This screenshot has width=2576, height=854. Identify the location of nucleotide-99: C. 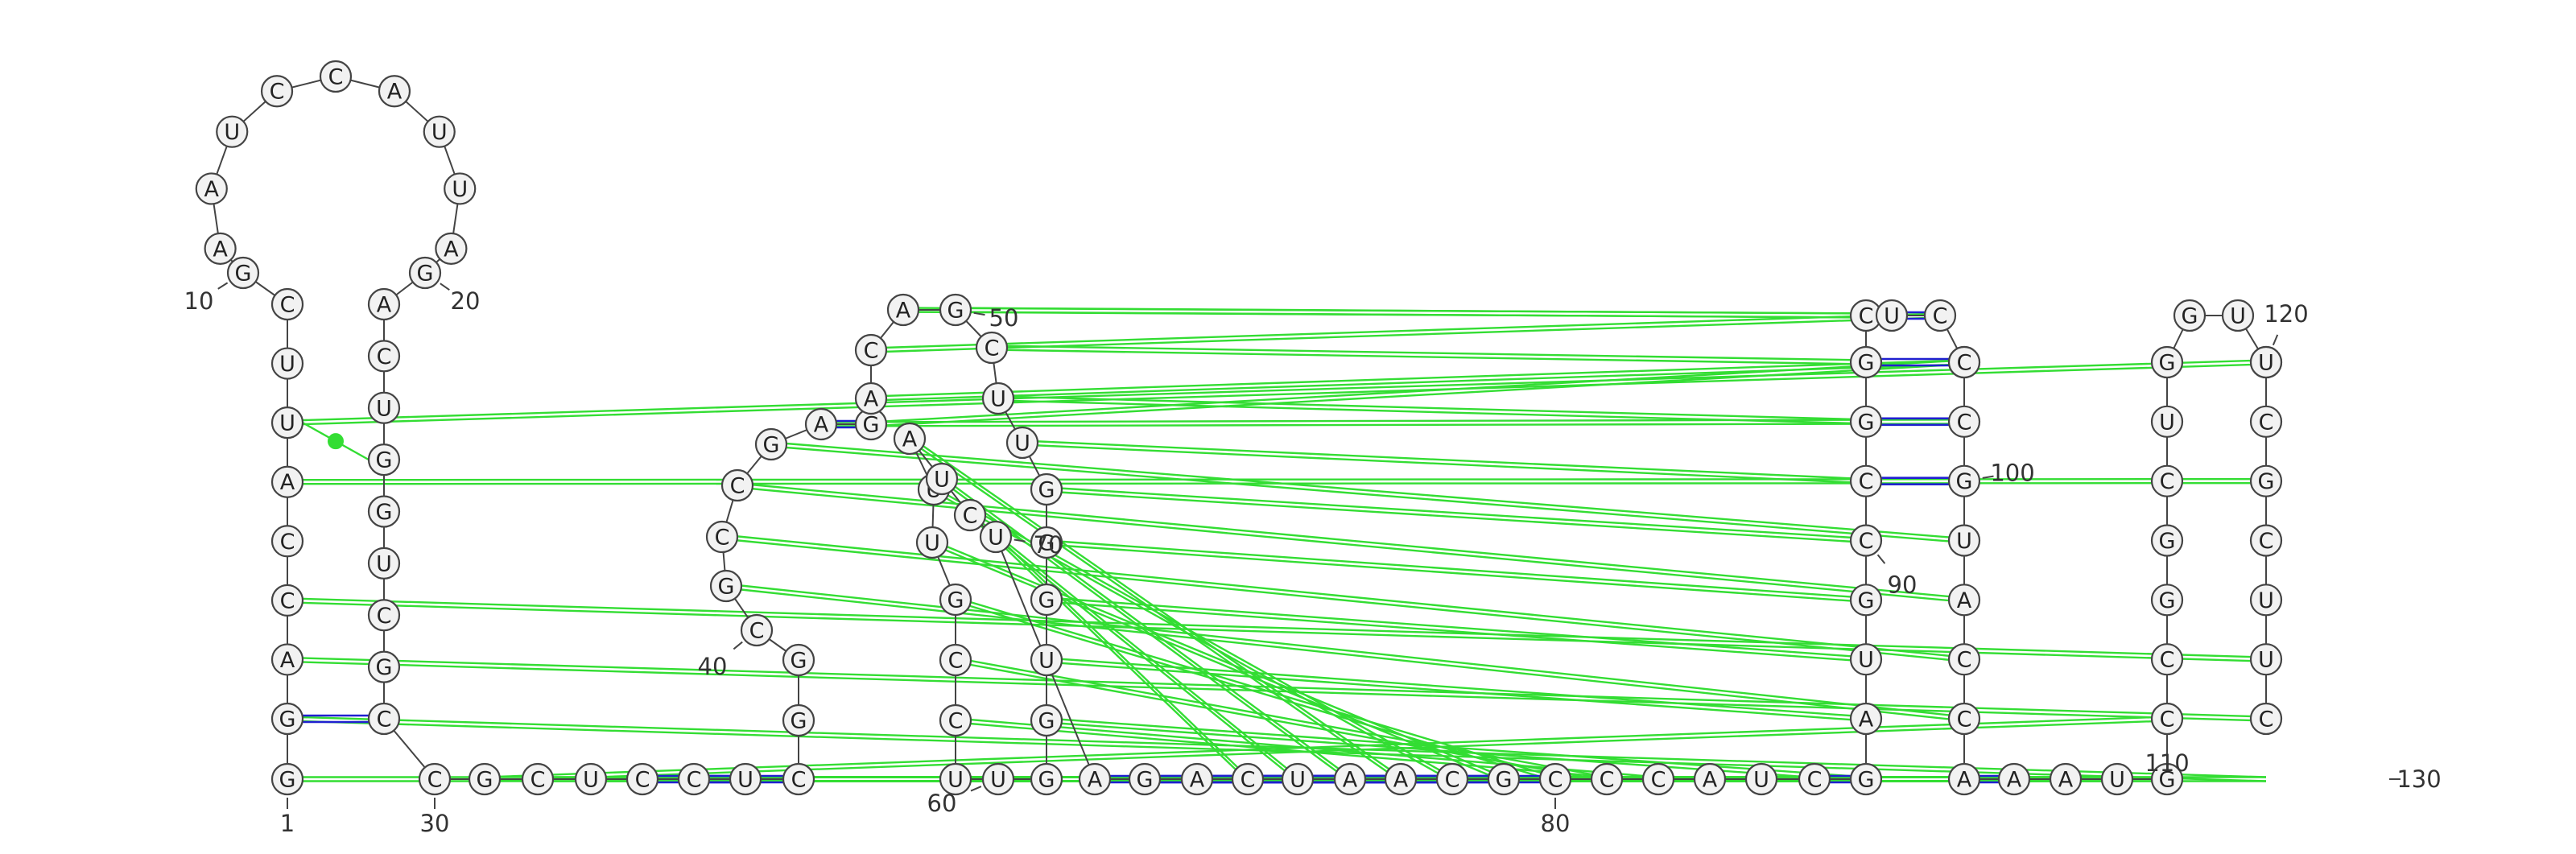
(1964, 421).